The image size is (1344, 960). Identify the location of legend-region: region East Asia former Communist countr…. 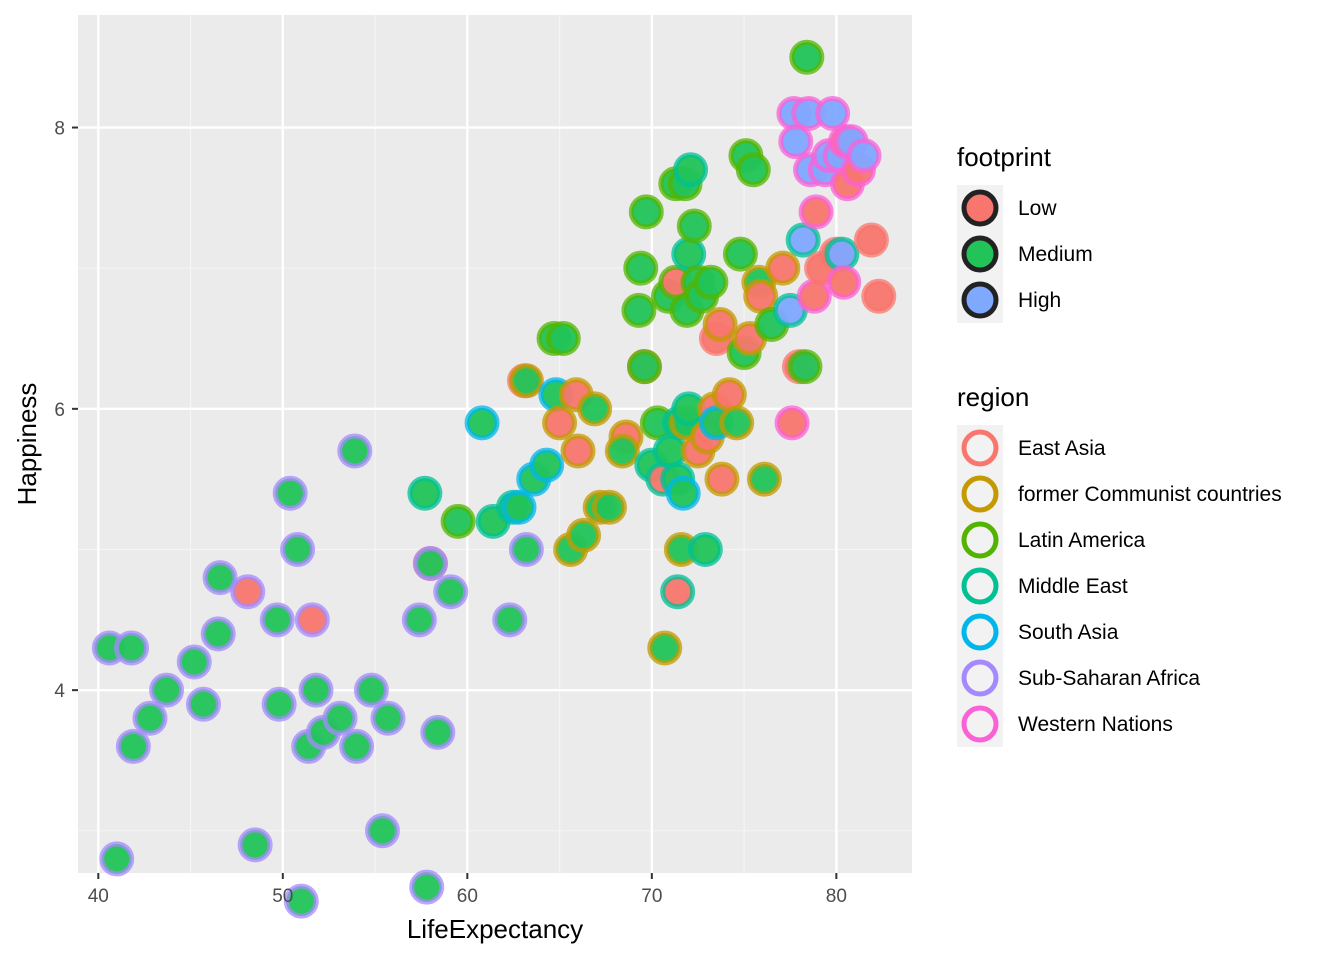
(1119, 564).